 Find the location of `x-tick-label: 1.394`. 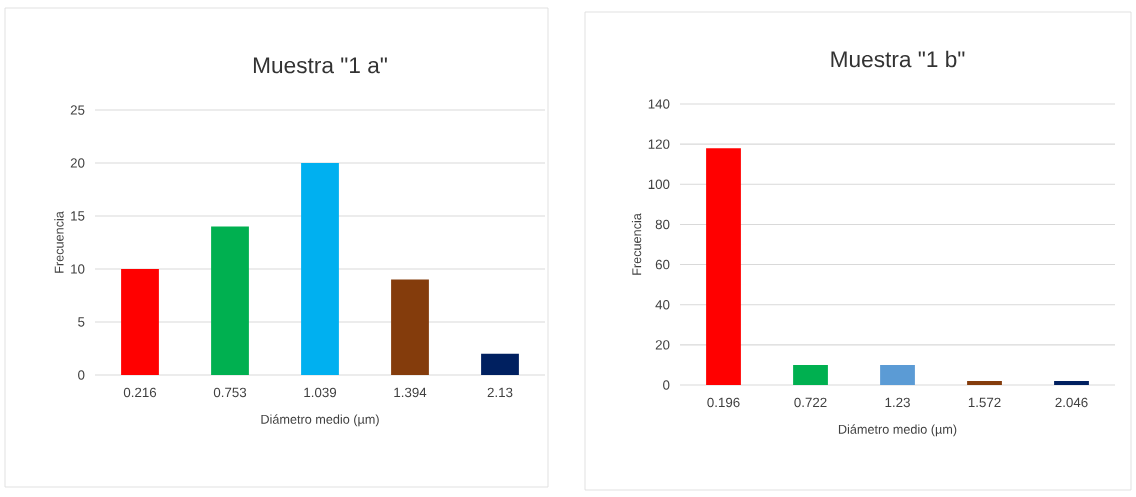

x-tick-label: 1.394 is located at coordinates (410, 392).